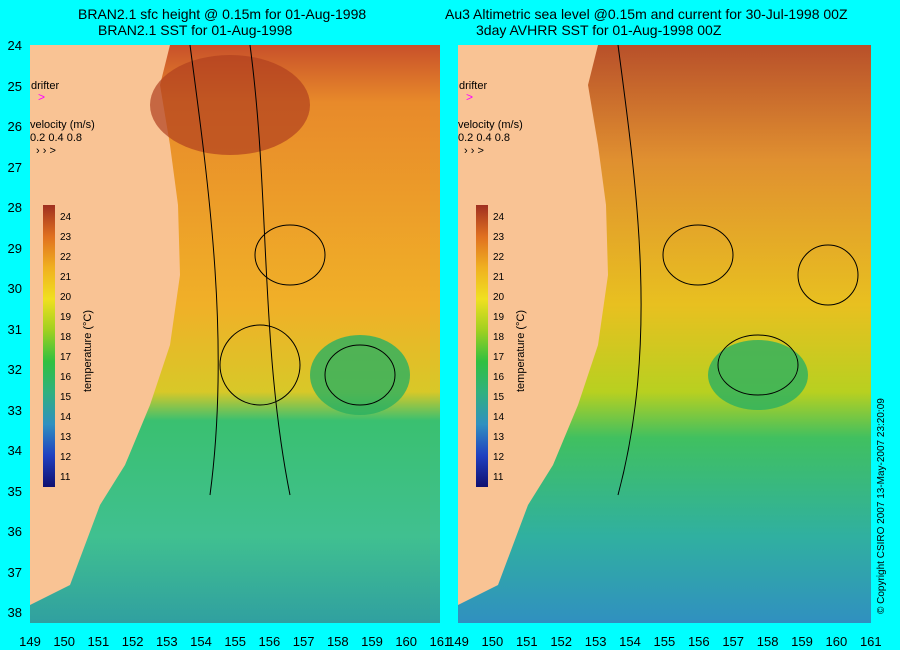 Image resolution: width=900 pixels, height=650 pixels. Describe the element at coordinates (14, 369) in the screenshot. I see `y-tick-label: 32` at that location.